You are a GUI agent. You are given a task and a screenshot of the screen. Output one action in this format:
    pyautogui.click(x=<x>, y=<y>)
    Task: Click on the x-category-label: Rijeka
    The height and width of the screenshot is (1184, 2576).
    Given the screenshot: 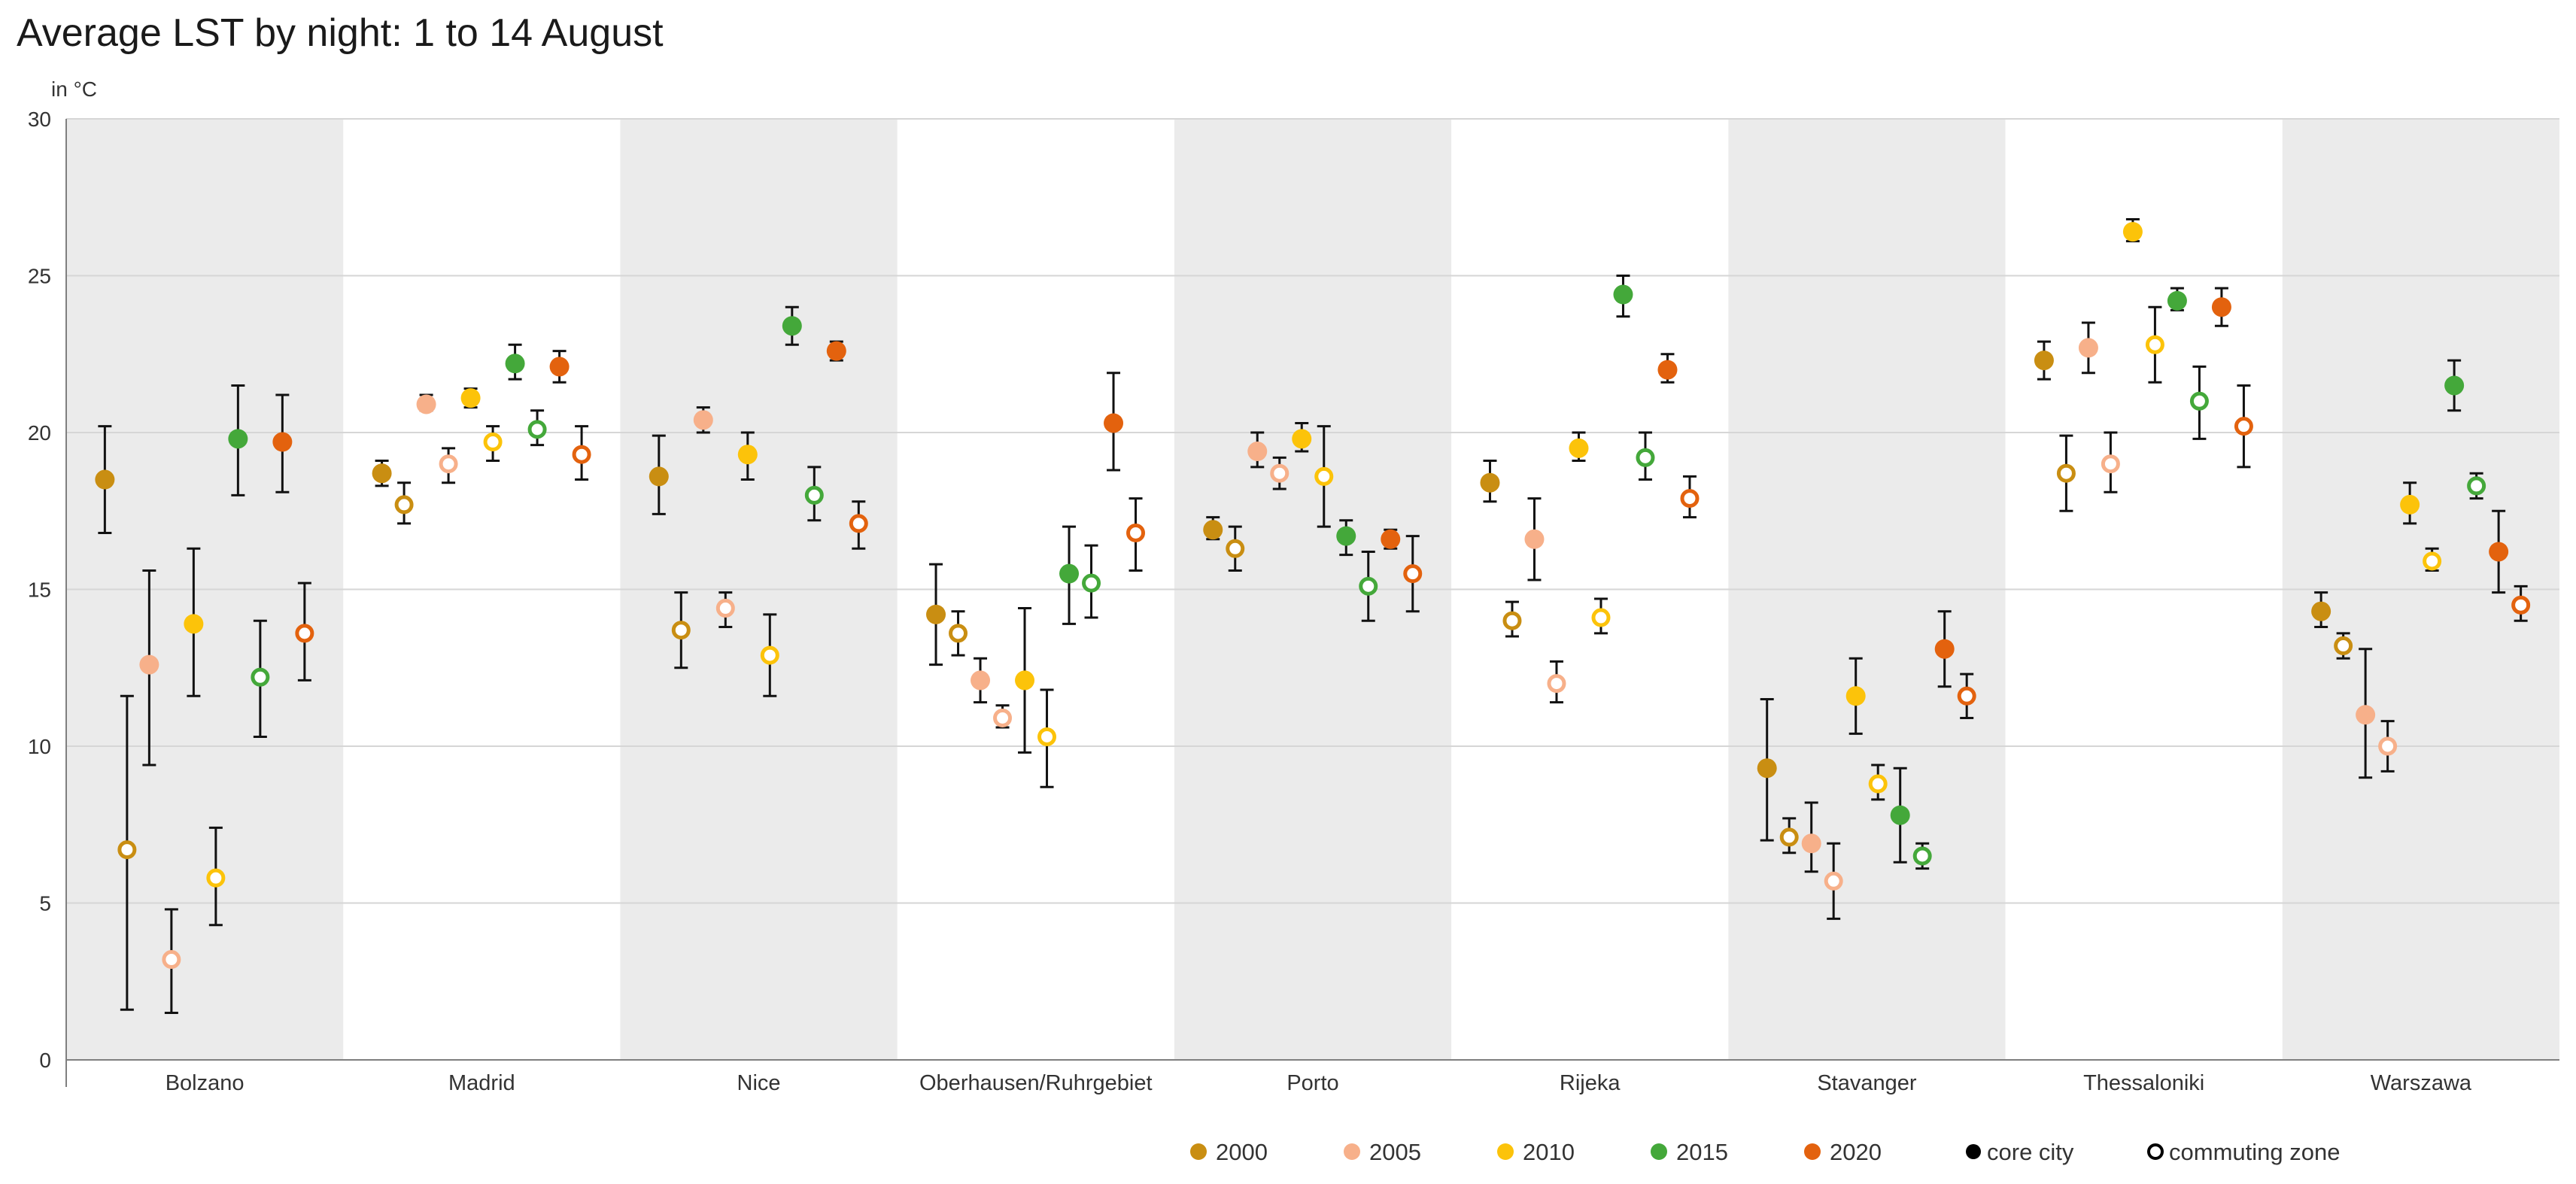 What is the action you would take?
    pyautogui.click(x=1591, y=1083)
    